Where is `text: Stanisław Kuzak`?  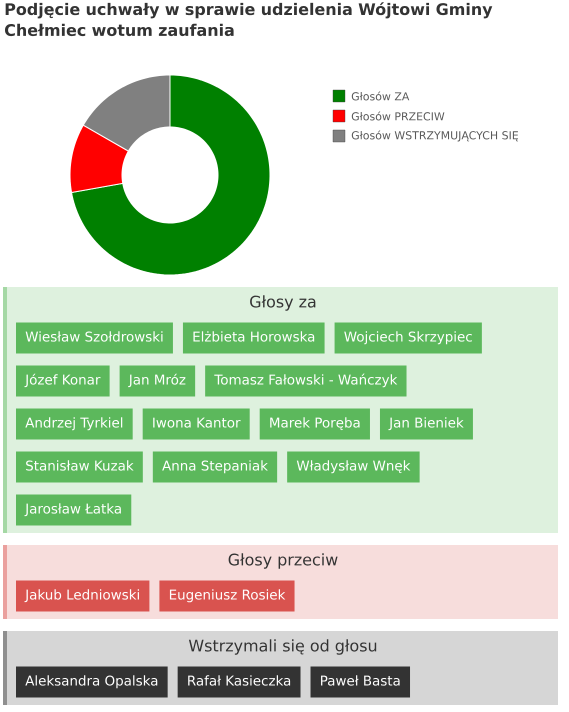
text: Stanisław Kuzak is located at coordinates (80, 465).